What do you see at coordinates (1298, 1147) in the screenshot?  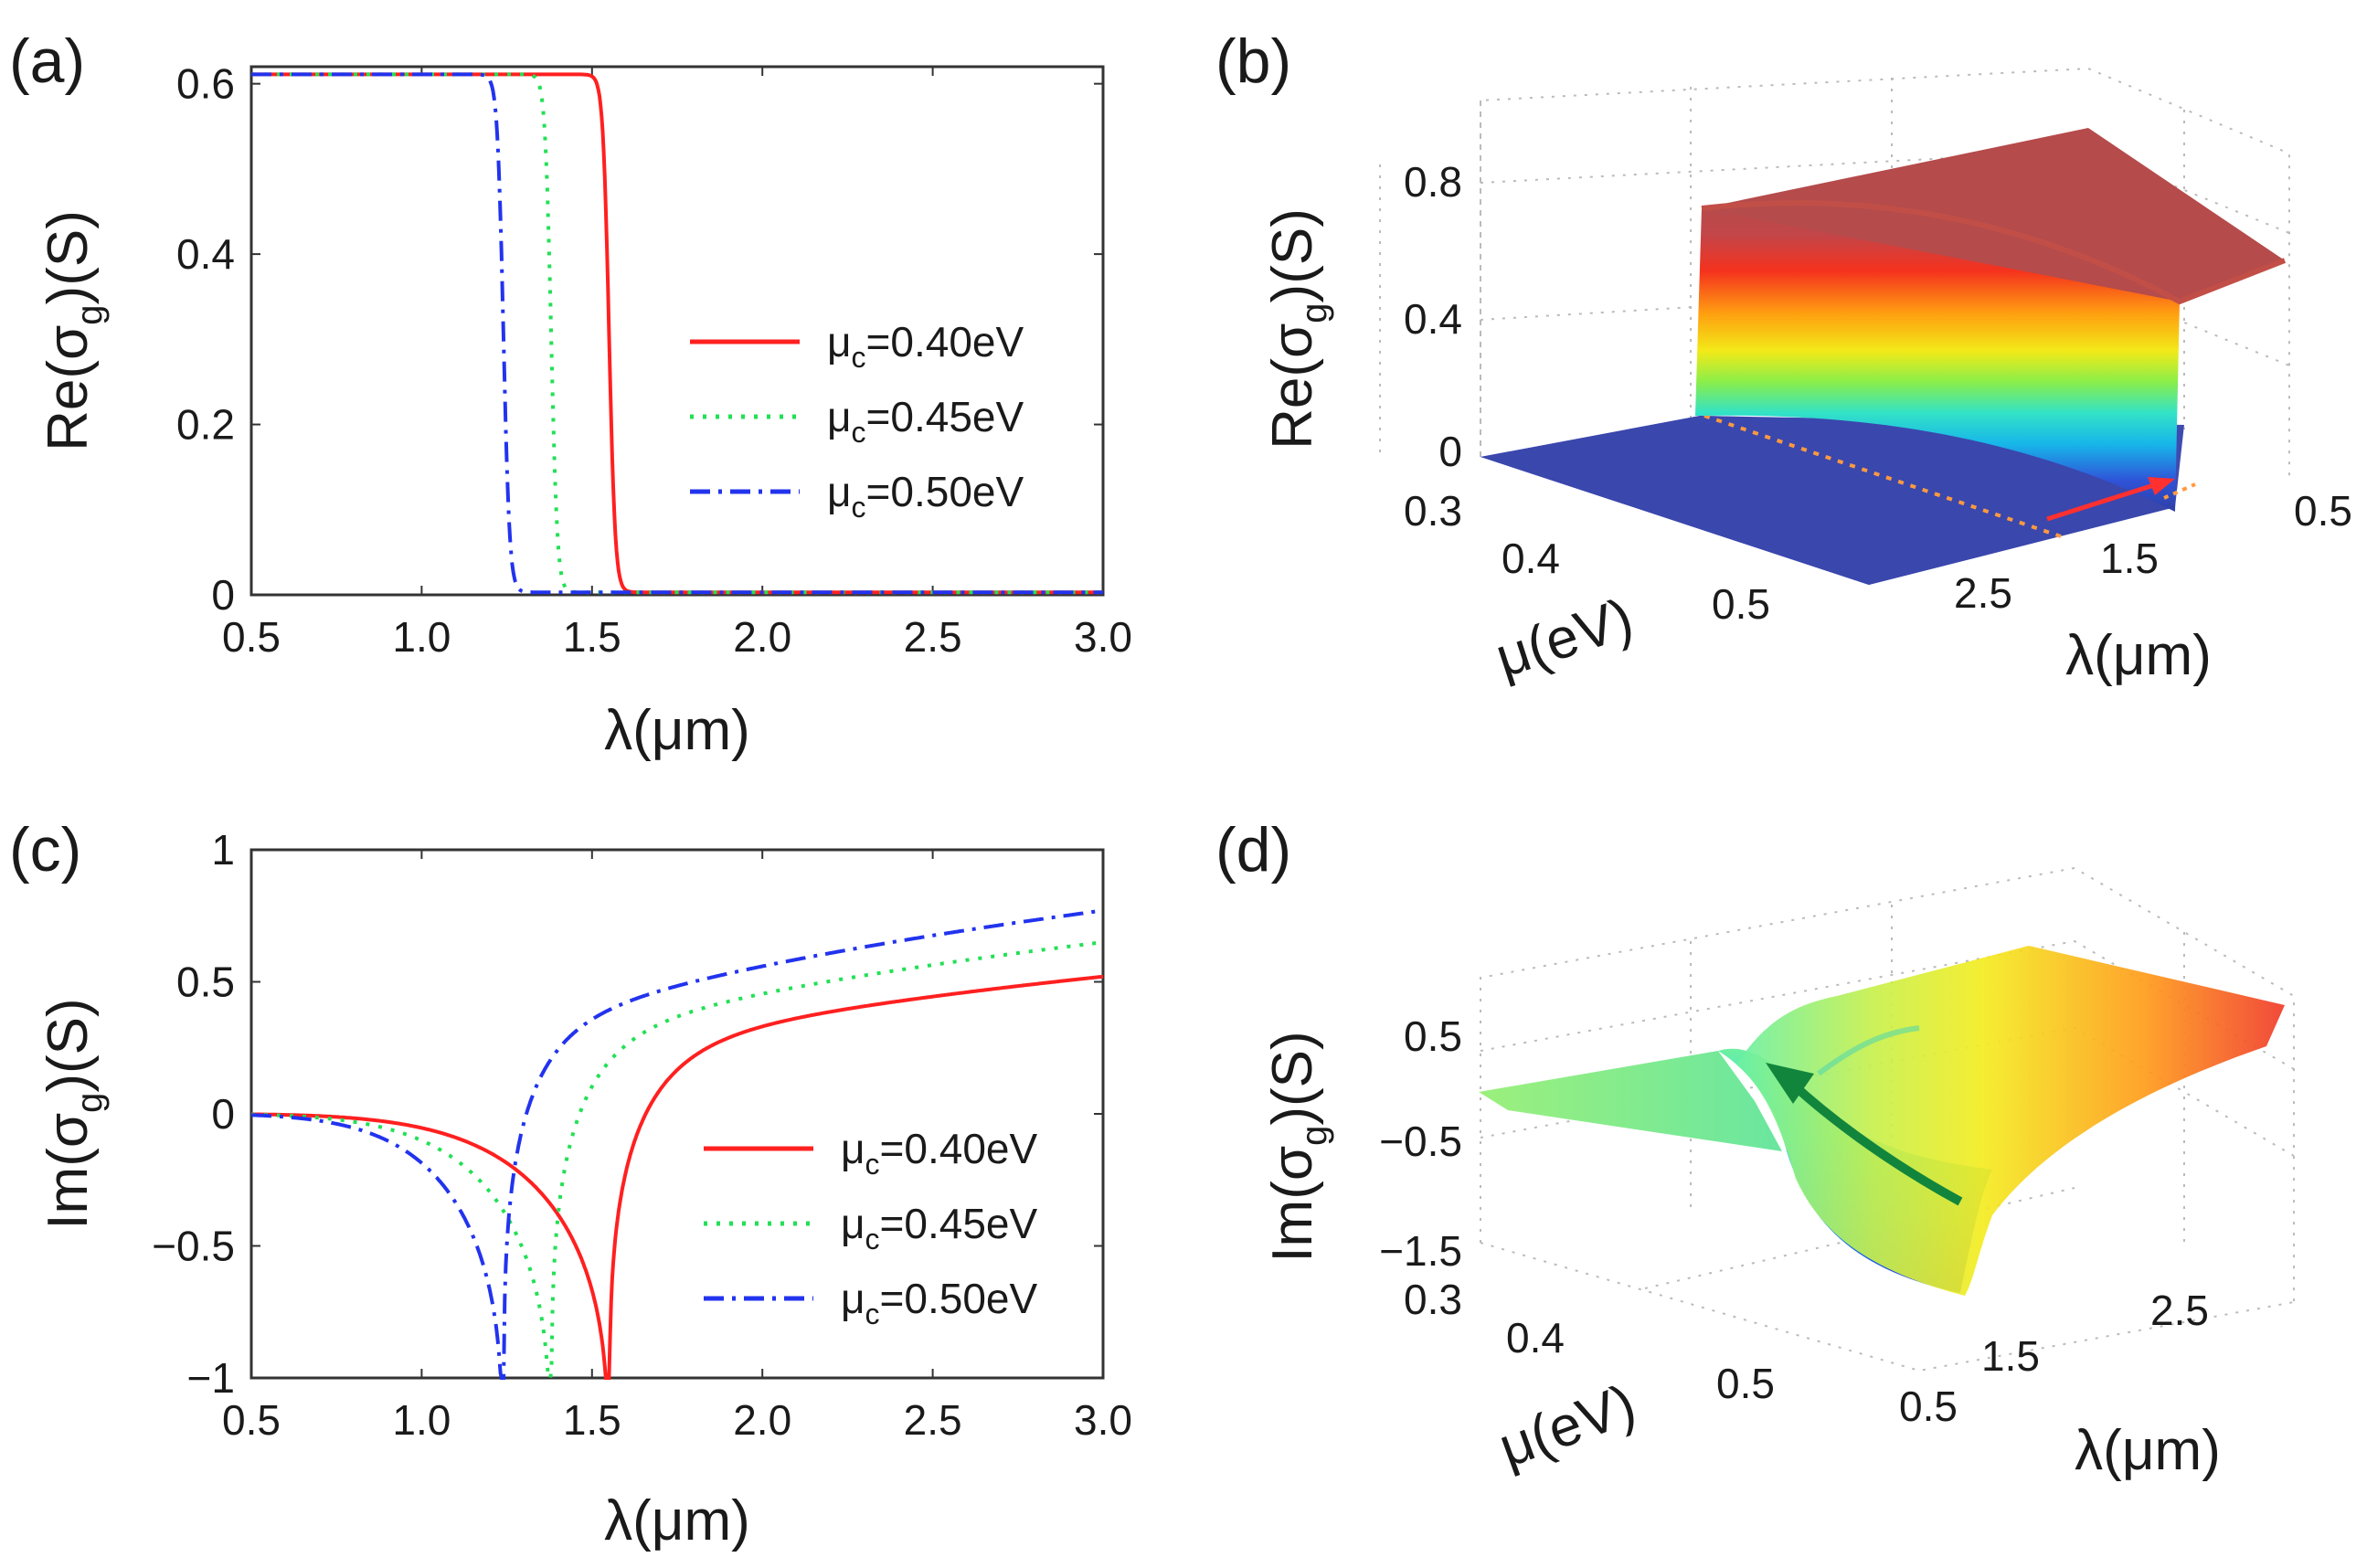 I see `surface-d-zlabel: Im(σg)(S)` at bounding box center [1298, 1147].